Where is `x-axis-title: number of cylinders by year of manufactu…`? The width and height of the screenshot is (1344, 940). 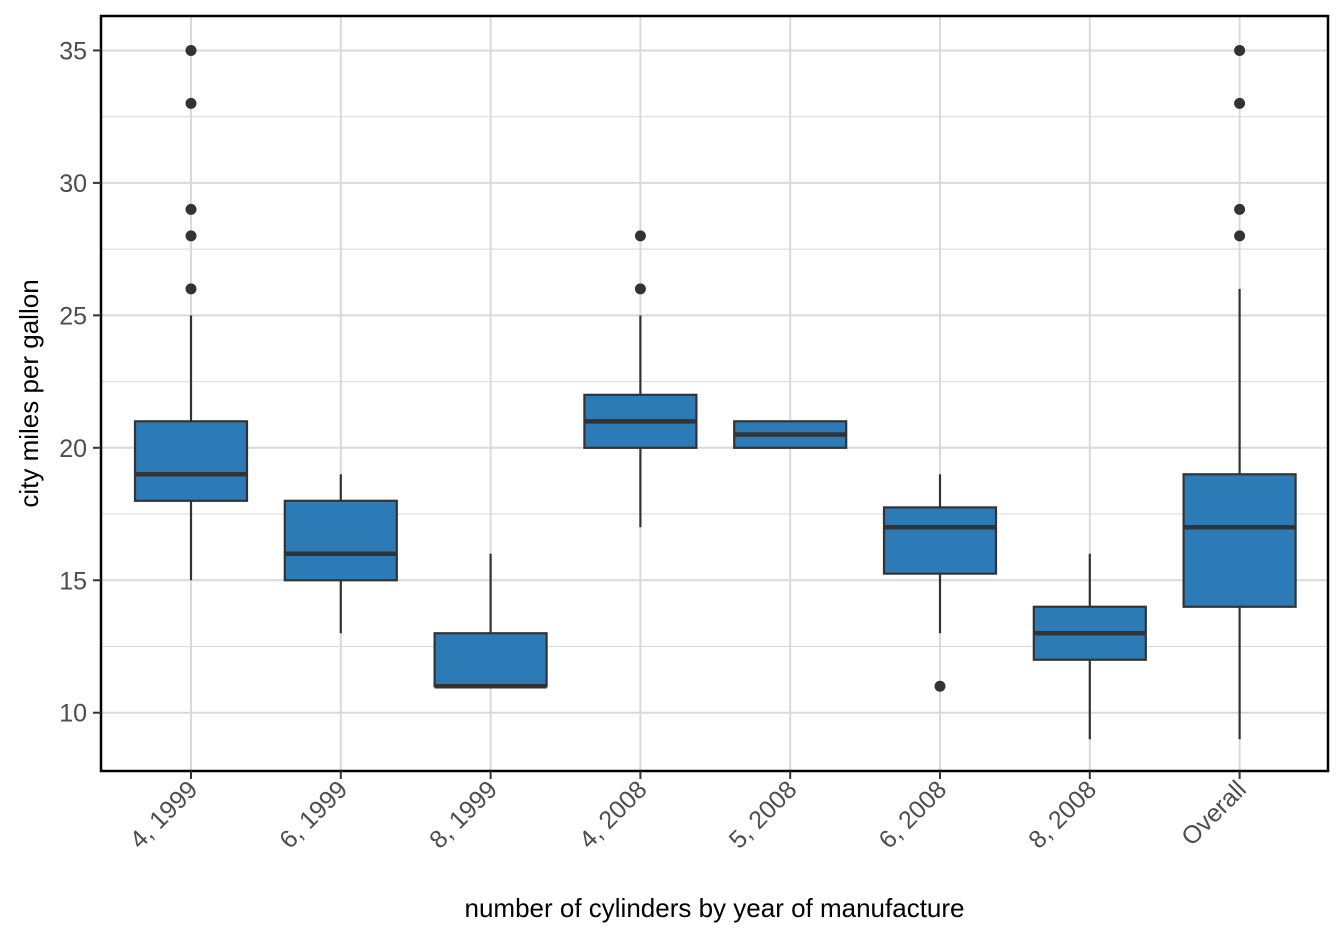 x-axis-title: number of cylinders by year of manufactu… is located at coordinates (714, 908).